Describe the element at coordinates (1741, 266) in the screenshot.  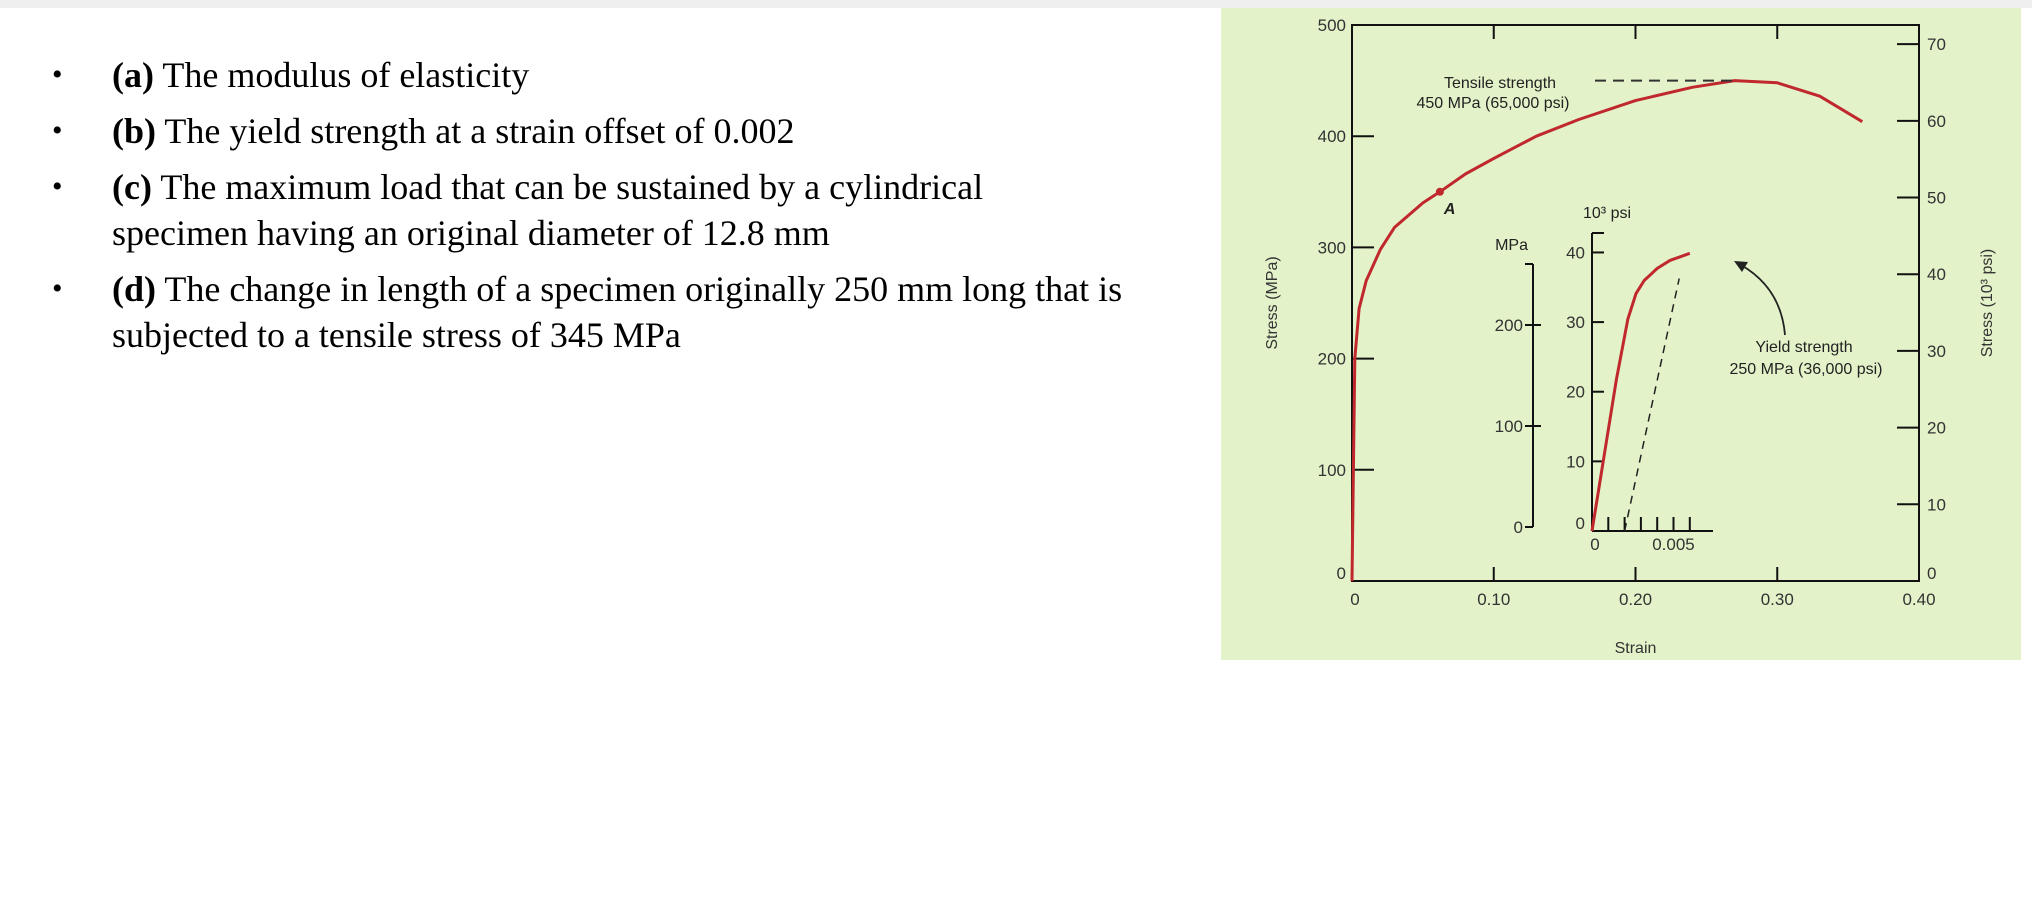
I see `yield-arrowhead-icon` at that location.